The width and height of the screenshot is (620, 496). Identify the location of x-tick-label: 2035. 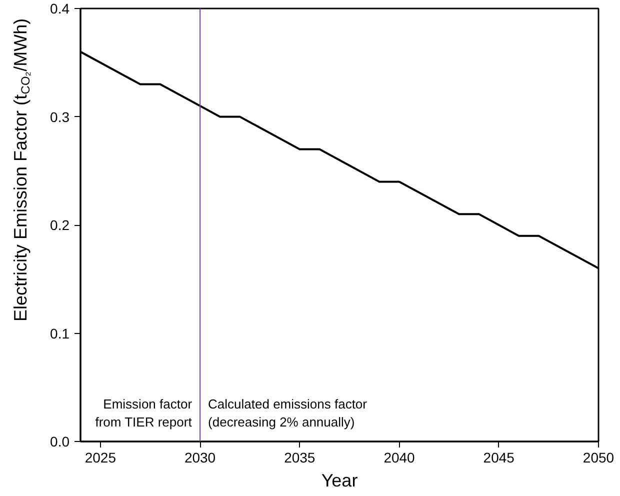
(300, 458).